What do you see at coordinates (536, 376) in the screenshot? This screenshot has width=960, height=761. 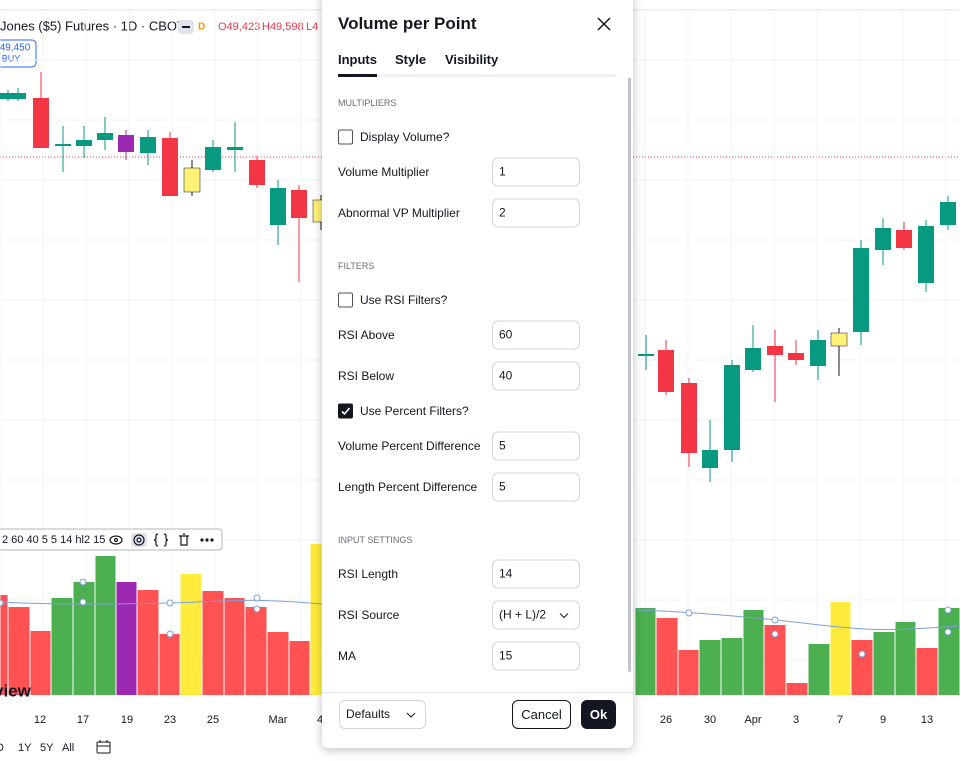 I see `input-field: 40` at bounding box center [536, 376].